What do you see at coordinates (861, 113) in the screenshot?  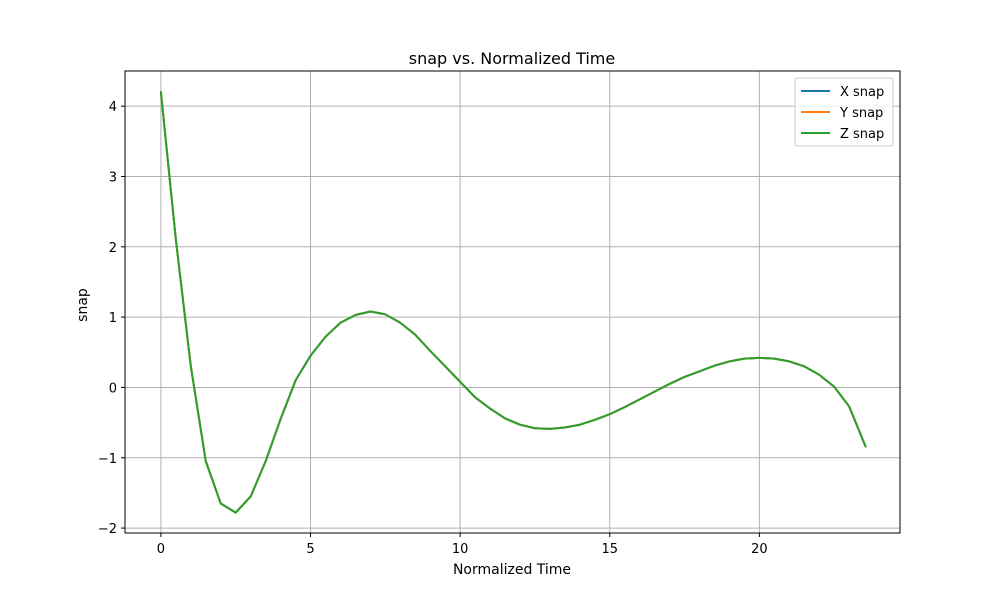 I see `legend-label: Y snap` at bounding box center [861, 113].